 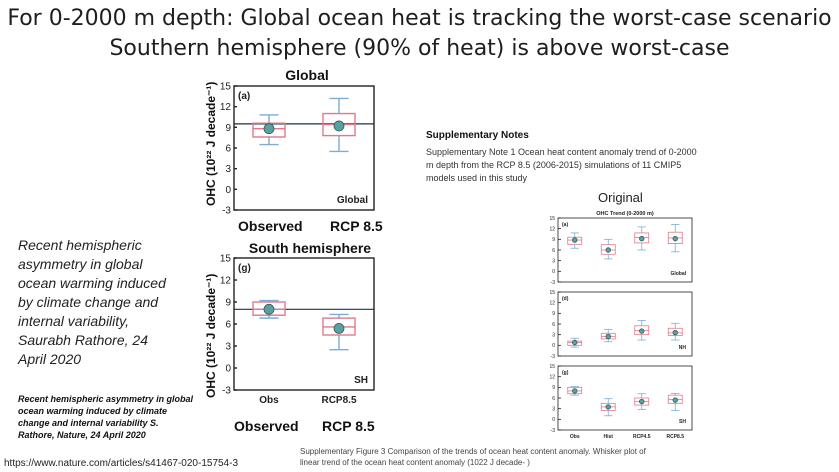 I want to click on citation-line: internal variability,, so click(x=74, y=321).